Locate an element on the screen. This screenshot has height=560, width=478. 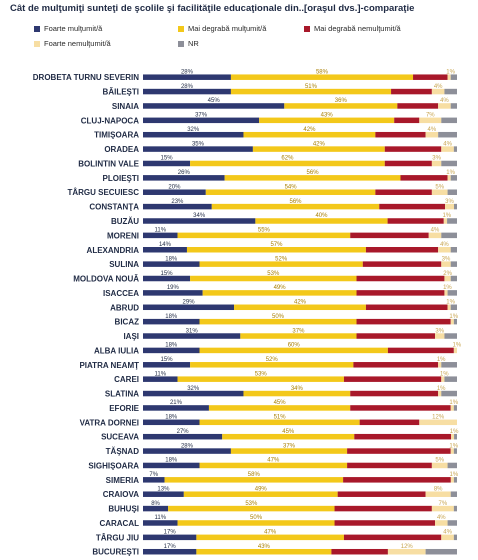
data-label: 25% is located at coordinates (396, 331).